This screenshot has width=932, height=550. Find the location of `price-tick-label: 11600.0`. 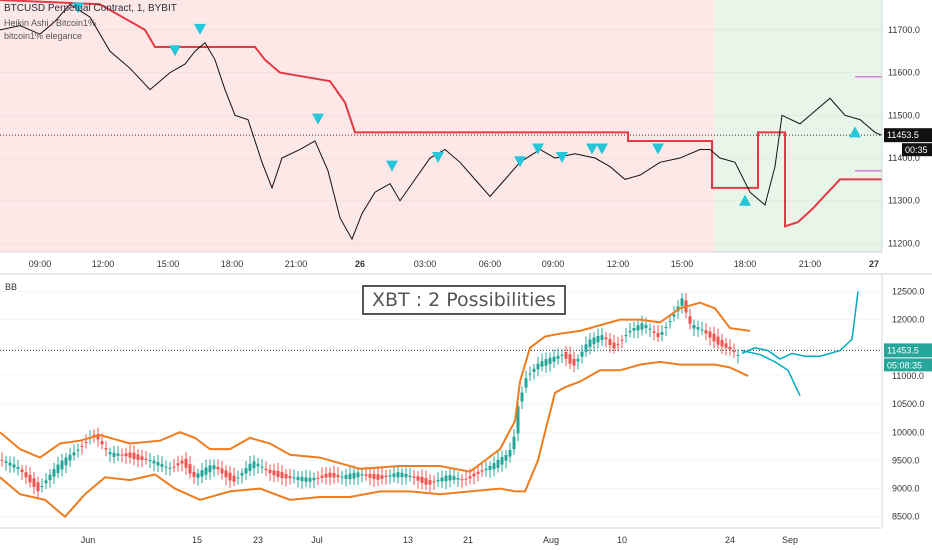

price-tick-label: 11600.0 is located at coordinates (904, 73).